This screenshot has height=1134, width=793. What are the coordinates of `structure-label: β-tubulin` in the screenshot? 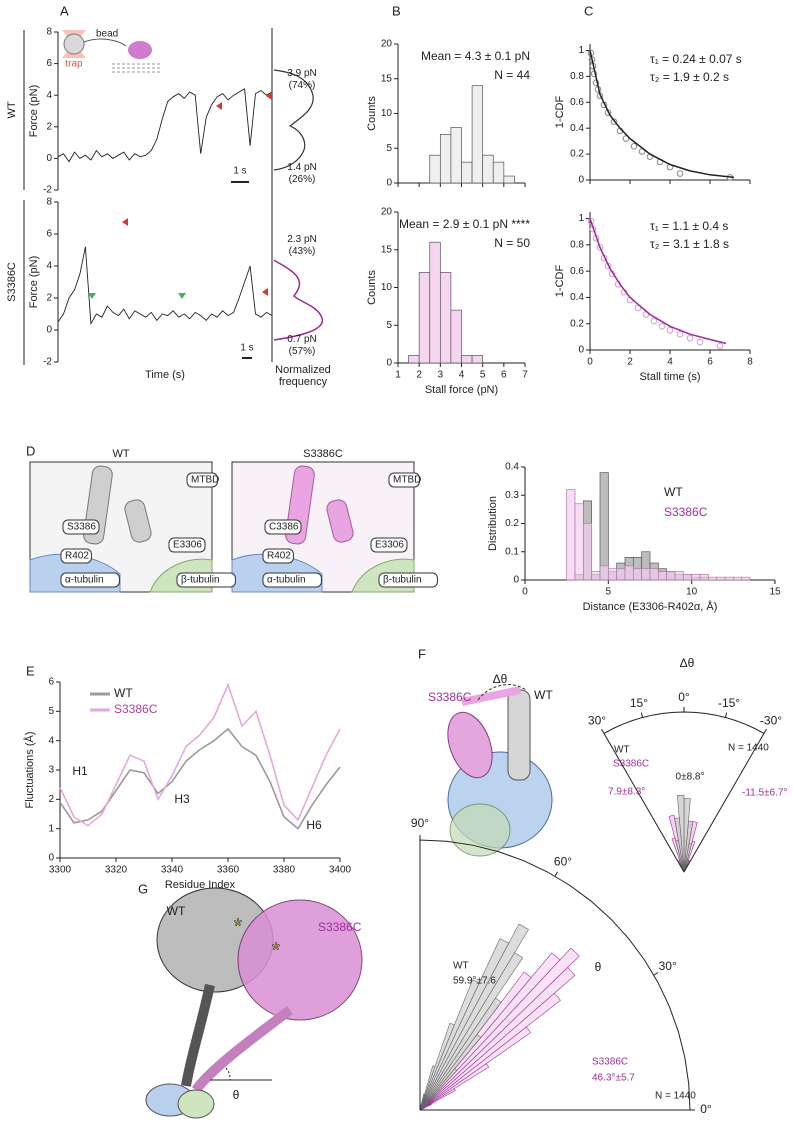 It's located at (402, 580).